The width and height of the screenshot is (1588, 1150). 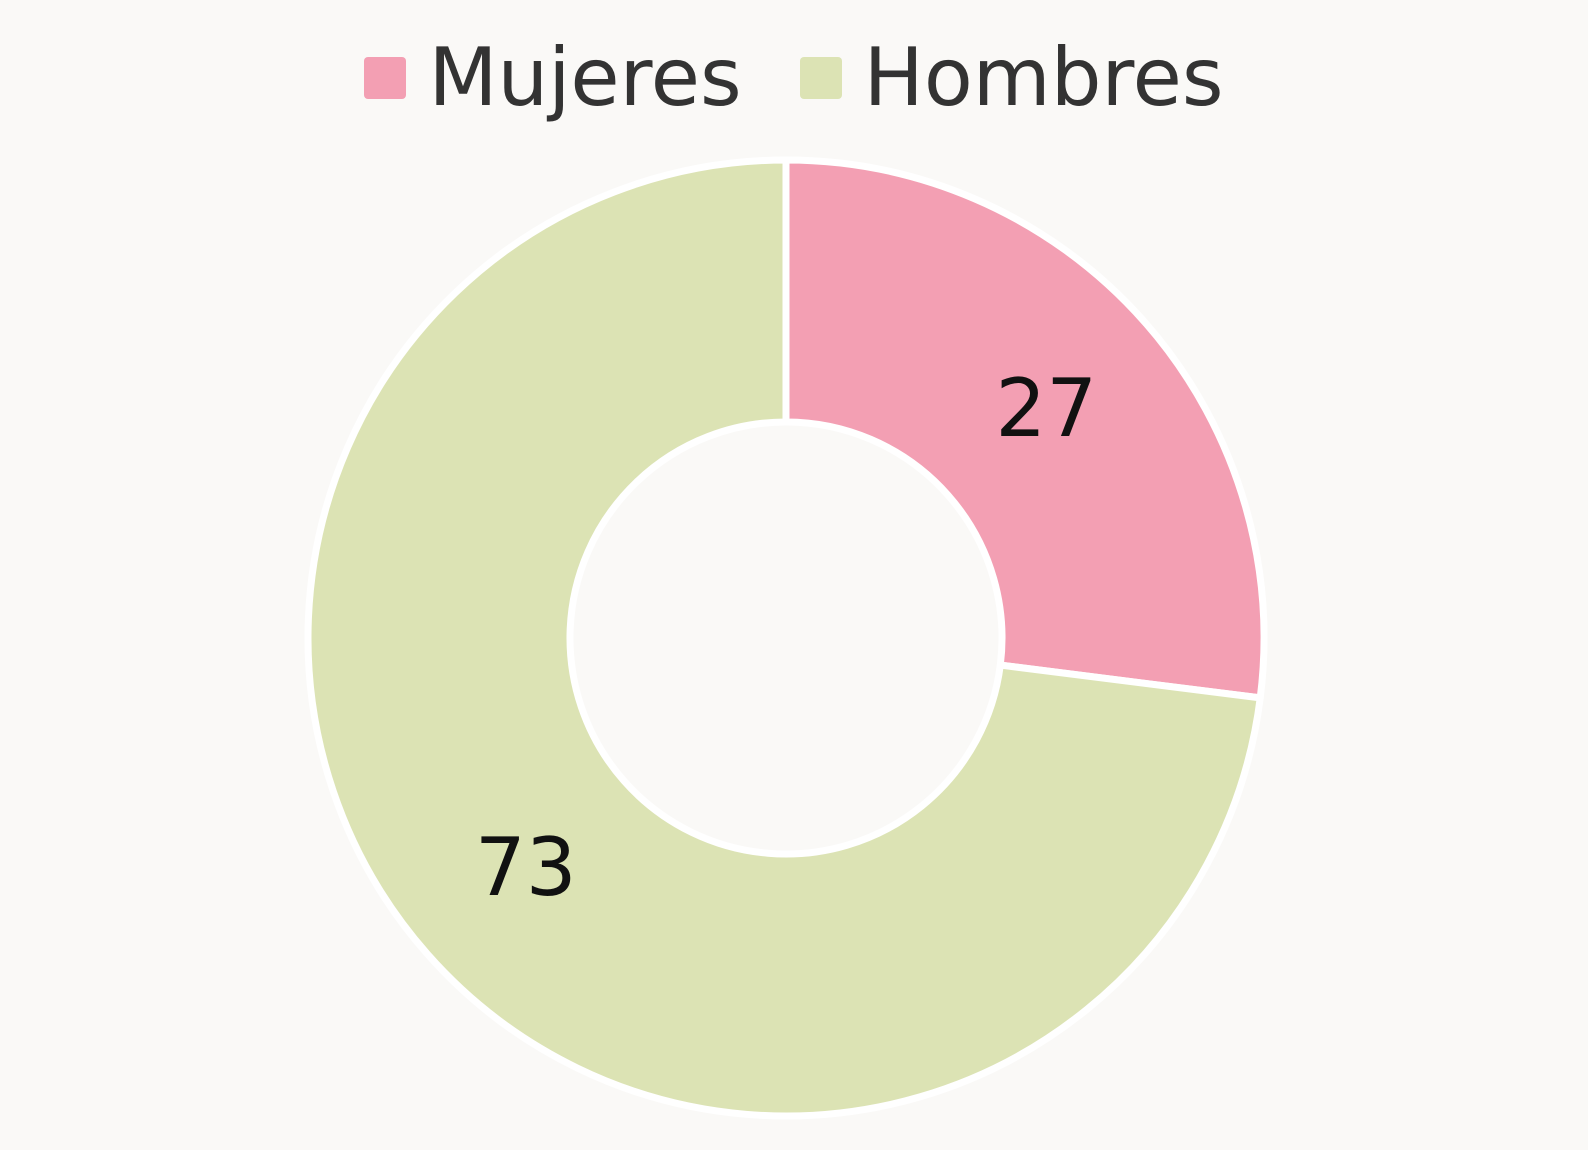 I want to click on slice-mujeres, so click(x=1025, y=429).